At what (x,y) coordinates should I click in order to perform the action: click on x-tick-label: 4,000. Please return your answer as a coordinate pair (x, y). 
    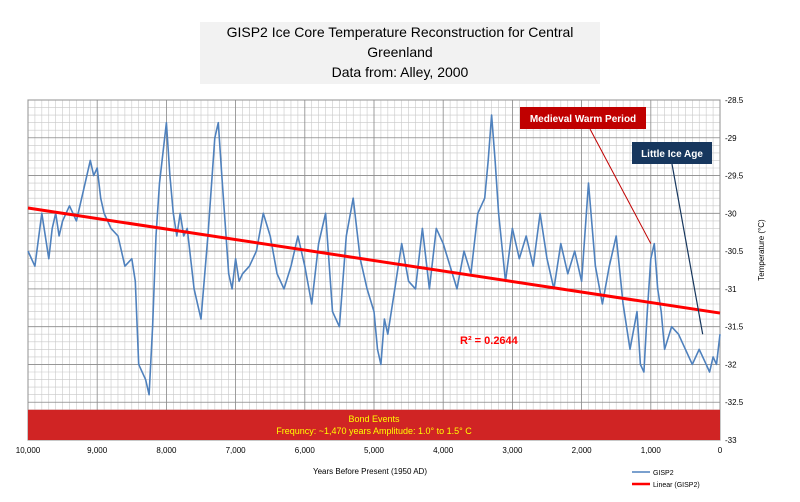
    Looking at the image, I should click on (443, 450).